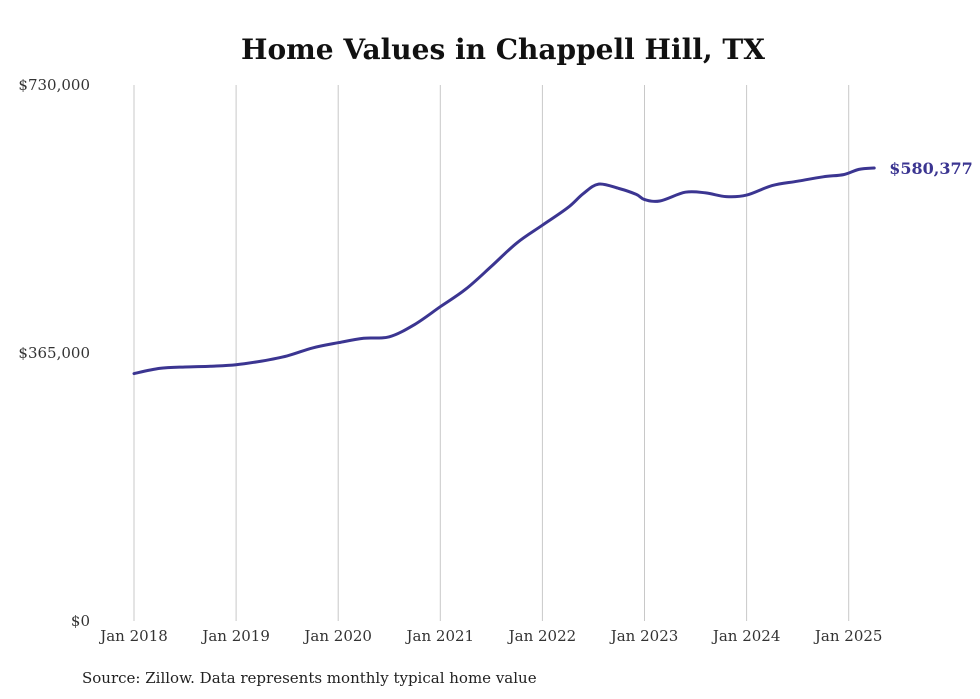  What do you see at coordinates (54, 85) in the screenshot?
I see `y-tick-label: $730,000` at bounding box center [54, 85].